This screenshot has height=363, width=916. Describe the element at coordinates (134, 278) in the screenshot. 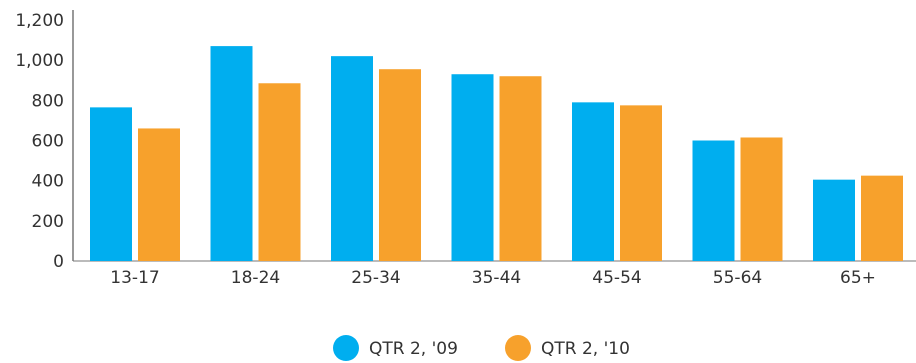

I see `x-tick-label: 13-17` at that location.